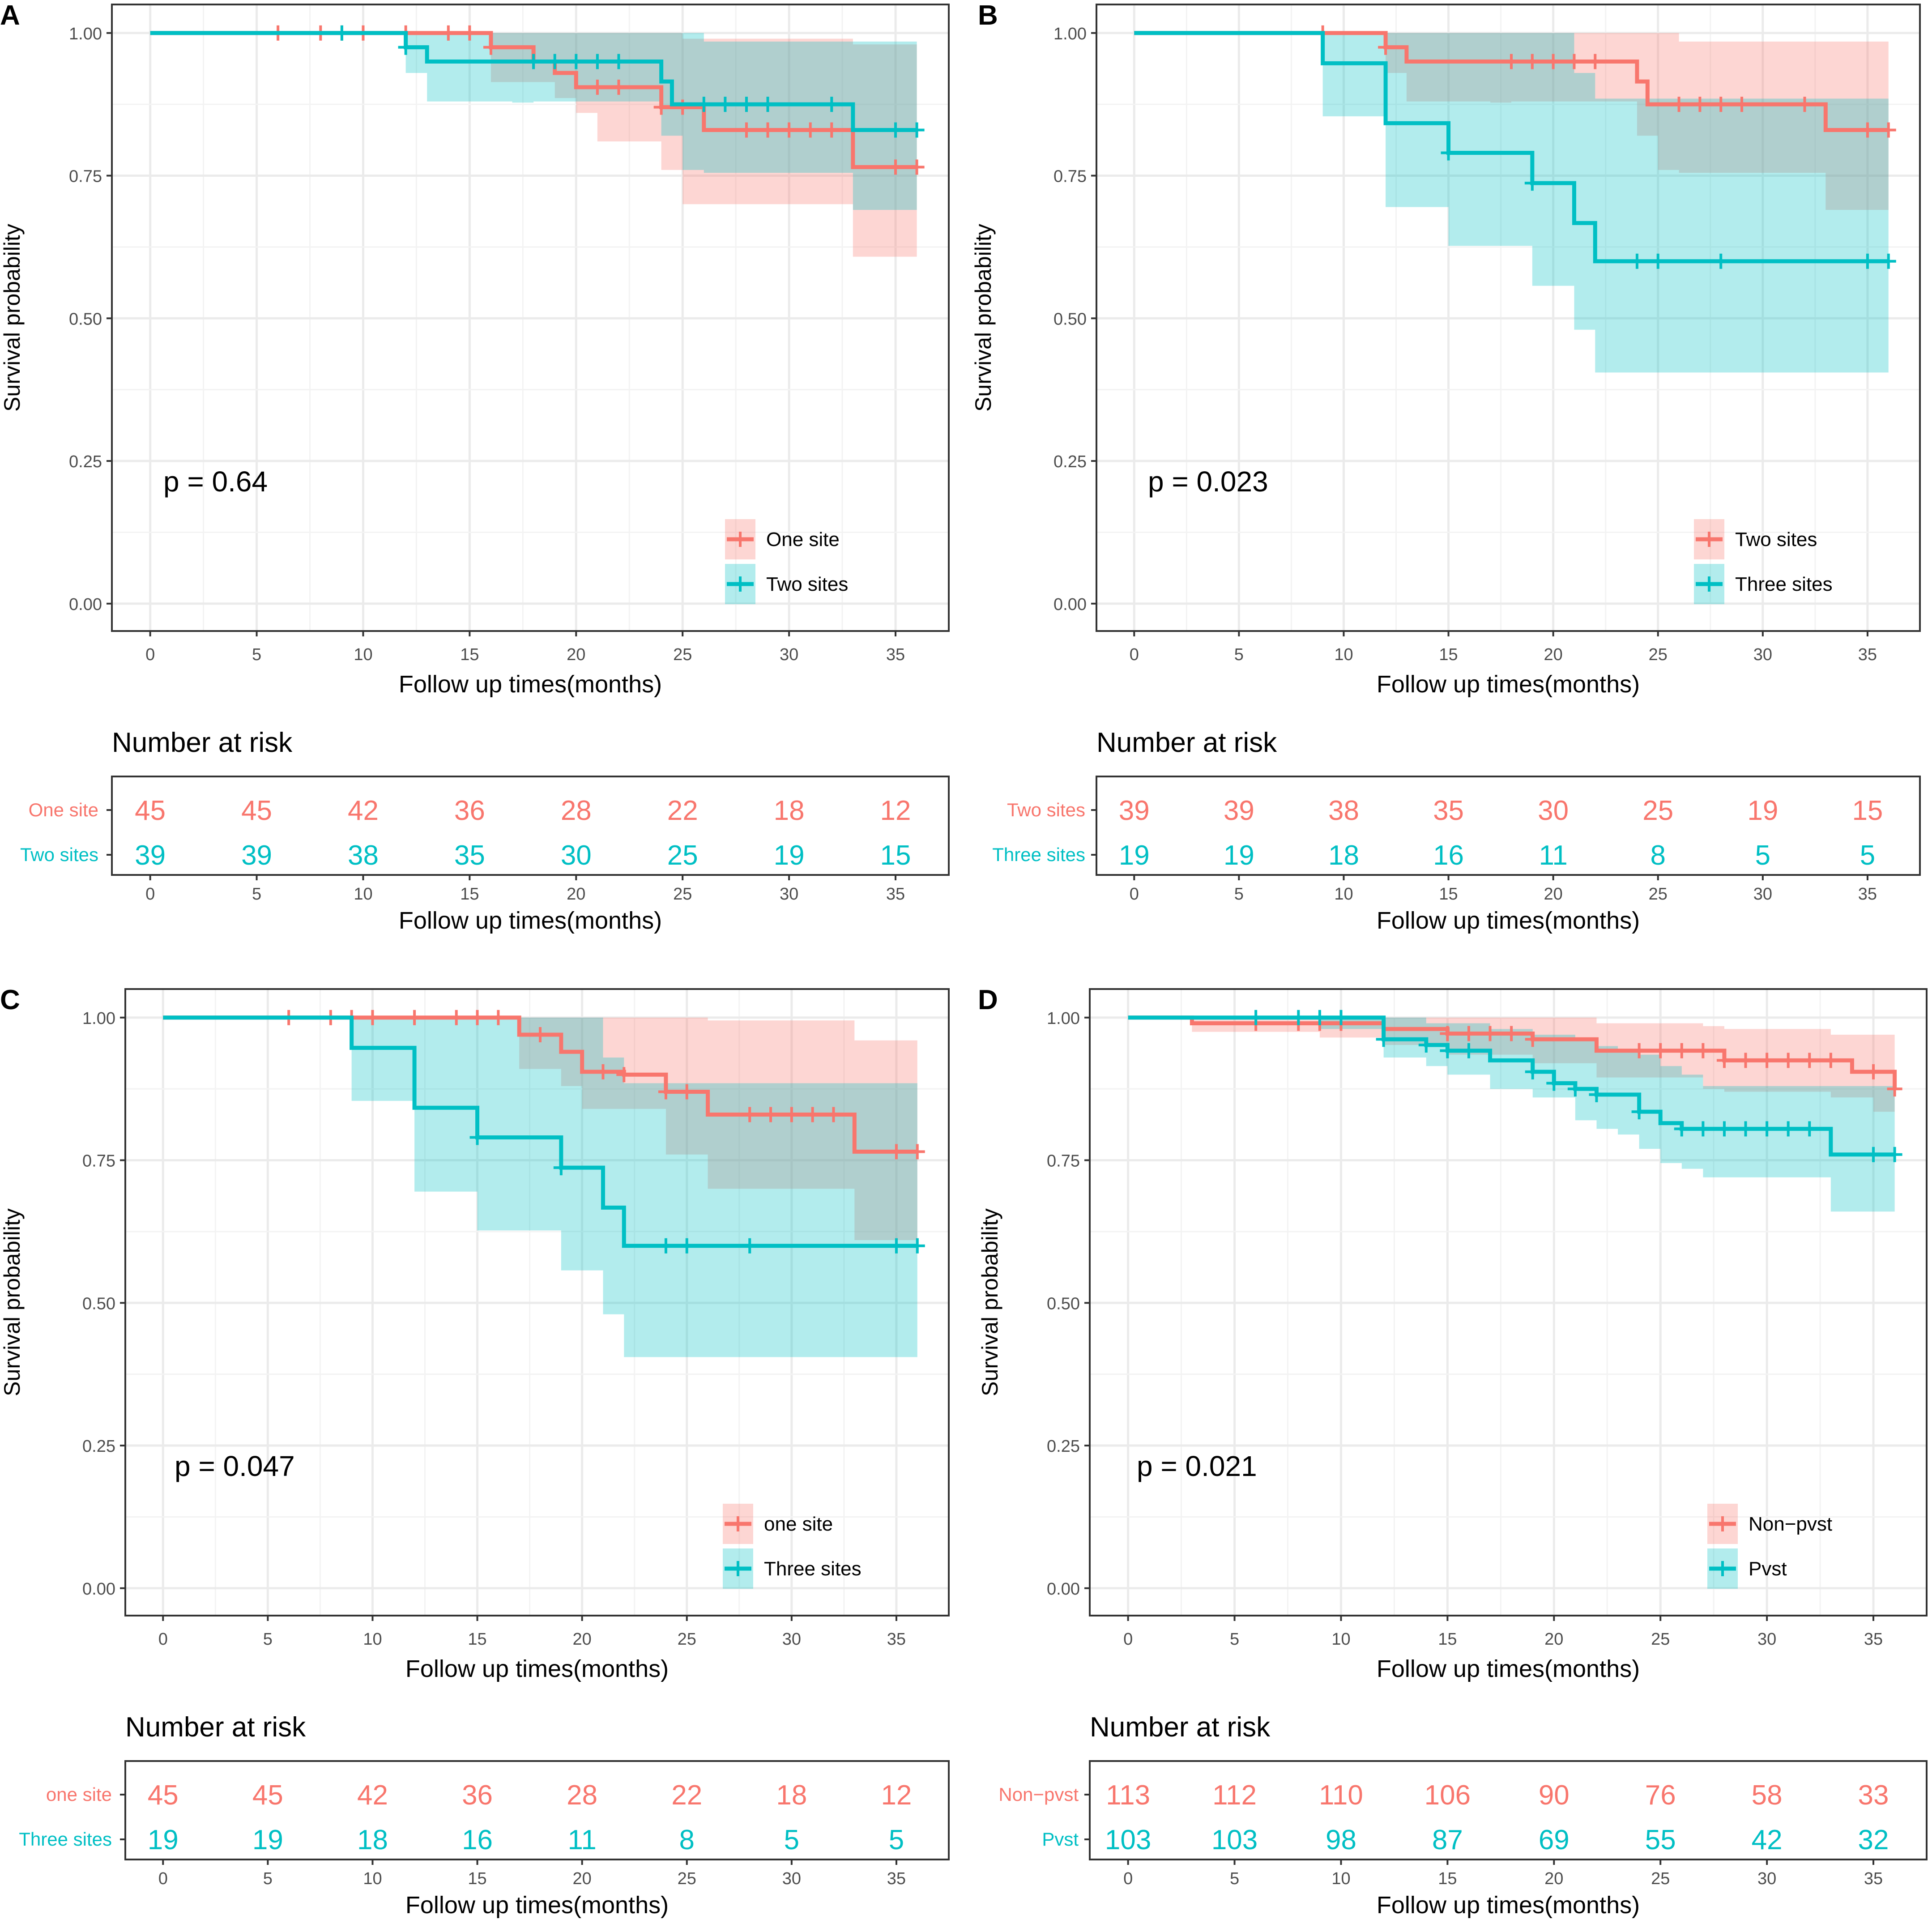 The height and width of the screenshot is (1932, 1932). What do you see at coordinates (59, 854) in the screenshot?
I see `risk-row-label: Two sites` at bounding box center [59, 854].